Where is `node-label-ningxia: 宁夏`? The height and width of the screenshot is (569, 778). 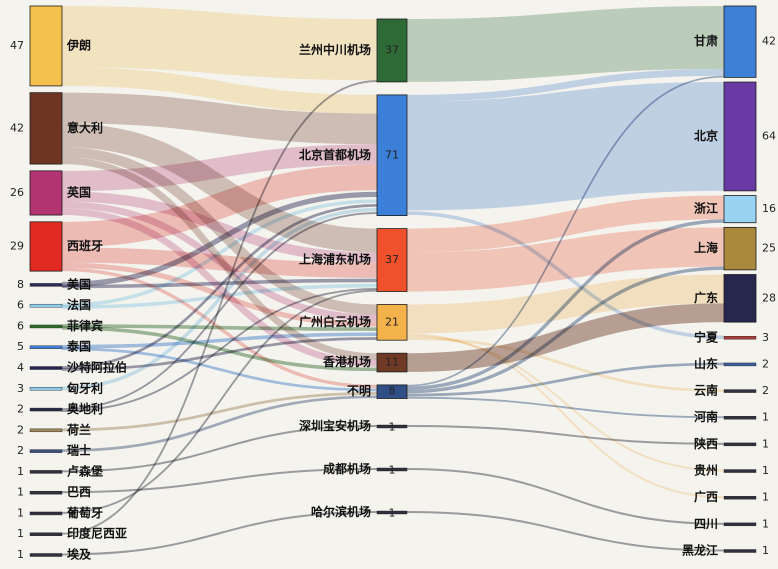
node-label-ningxia: 宁夏 is located at coordinates (706, 336).